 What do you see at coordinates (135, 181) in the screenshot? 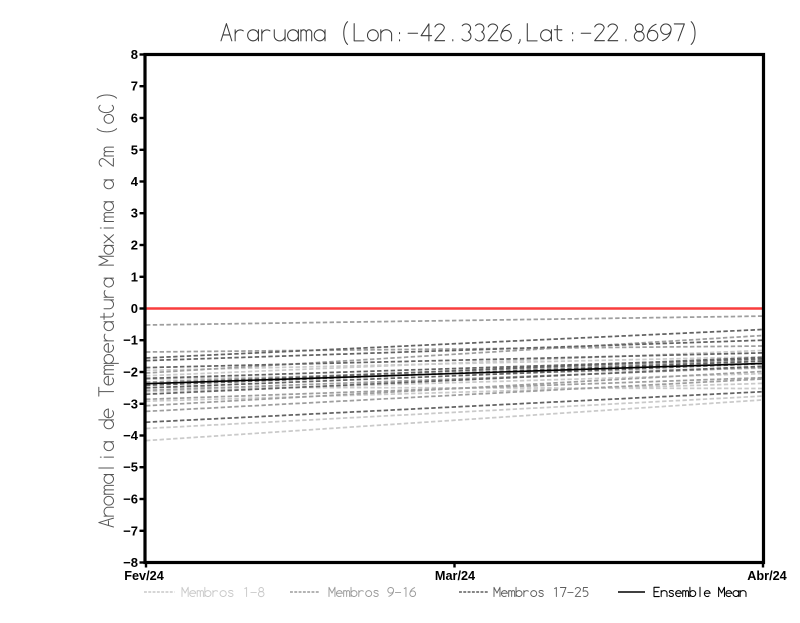
I see `svg-text: 4` at bounding box center [135, 181].